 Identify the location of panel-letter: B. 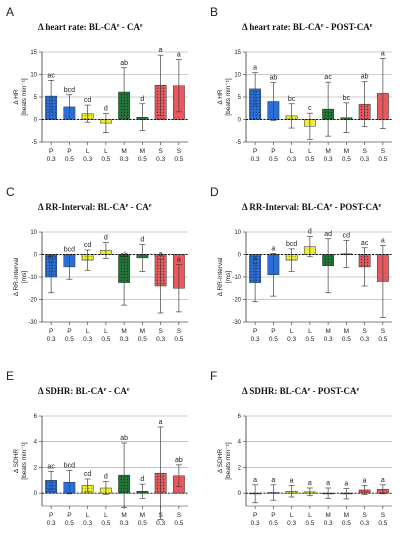
(214, 12).